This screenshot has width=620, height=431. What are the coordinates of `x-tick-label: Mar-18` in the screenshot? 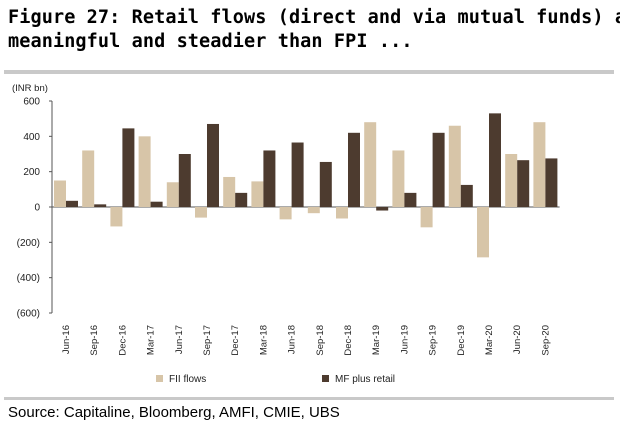 It's located at (263, 340).